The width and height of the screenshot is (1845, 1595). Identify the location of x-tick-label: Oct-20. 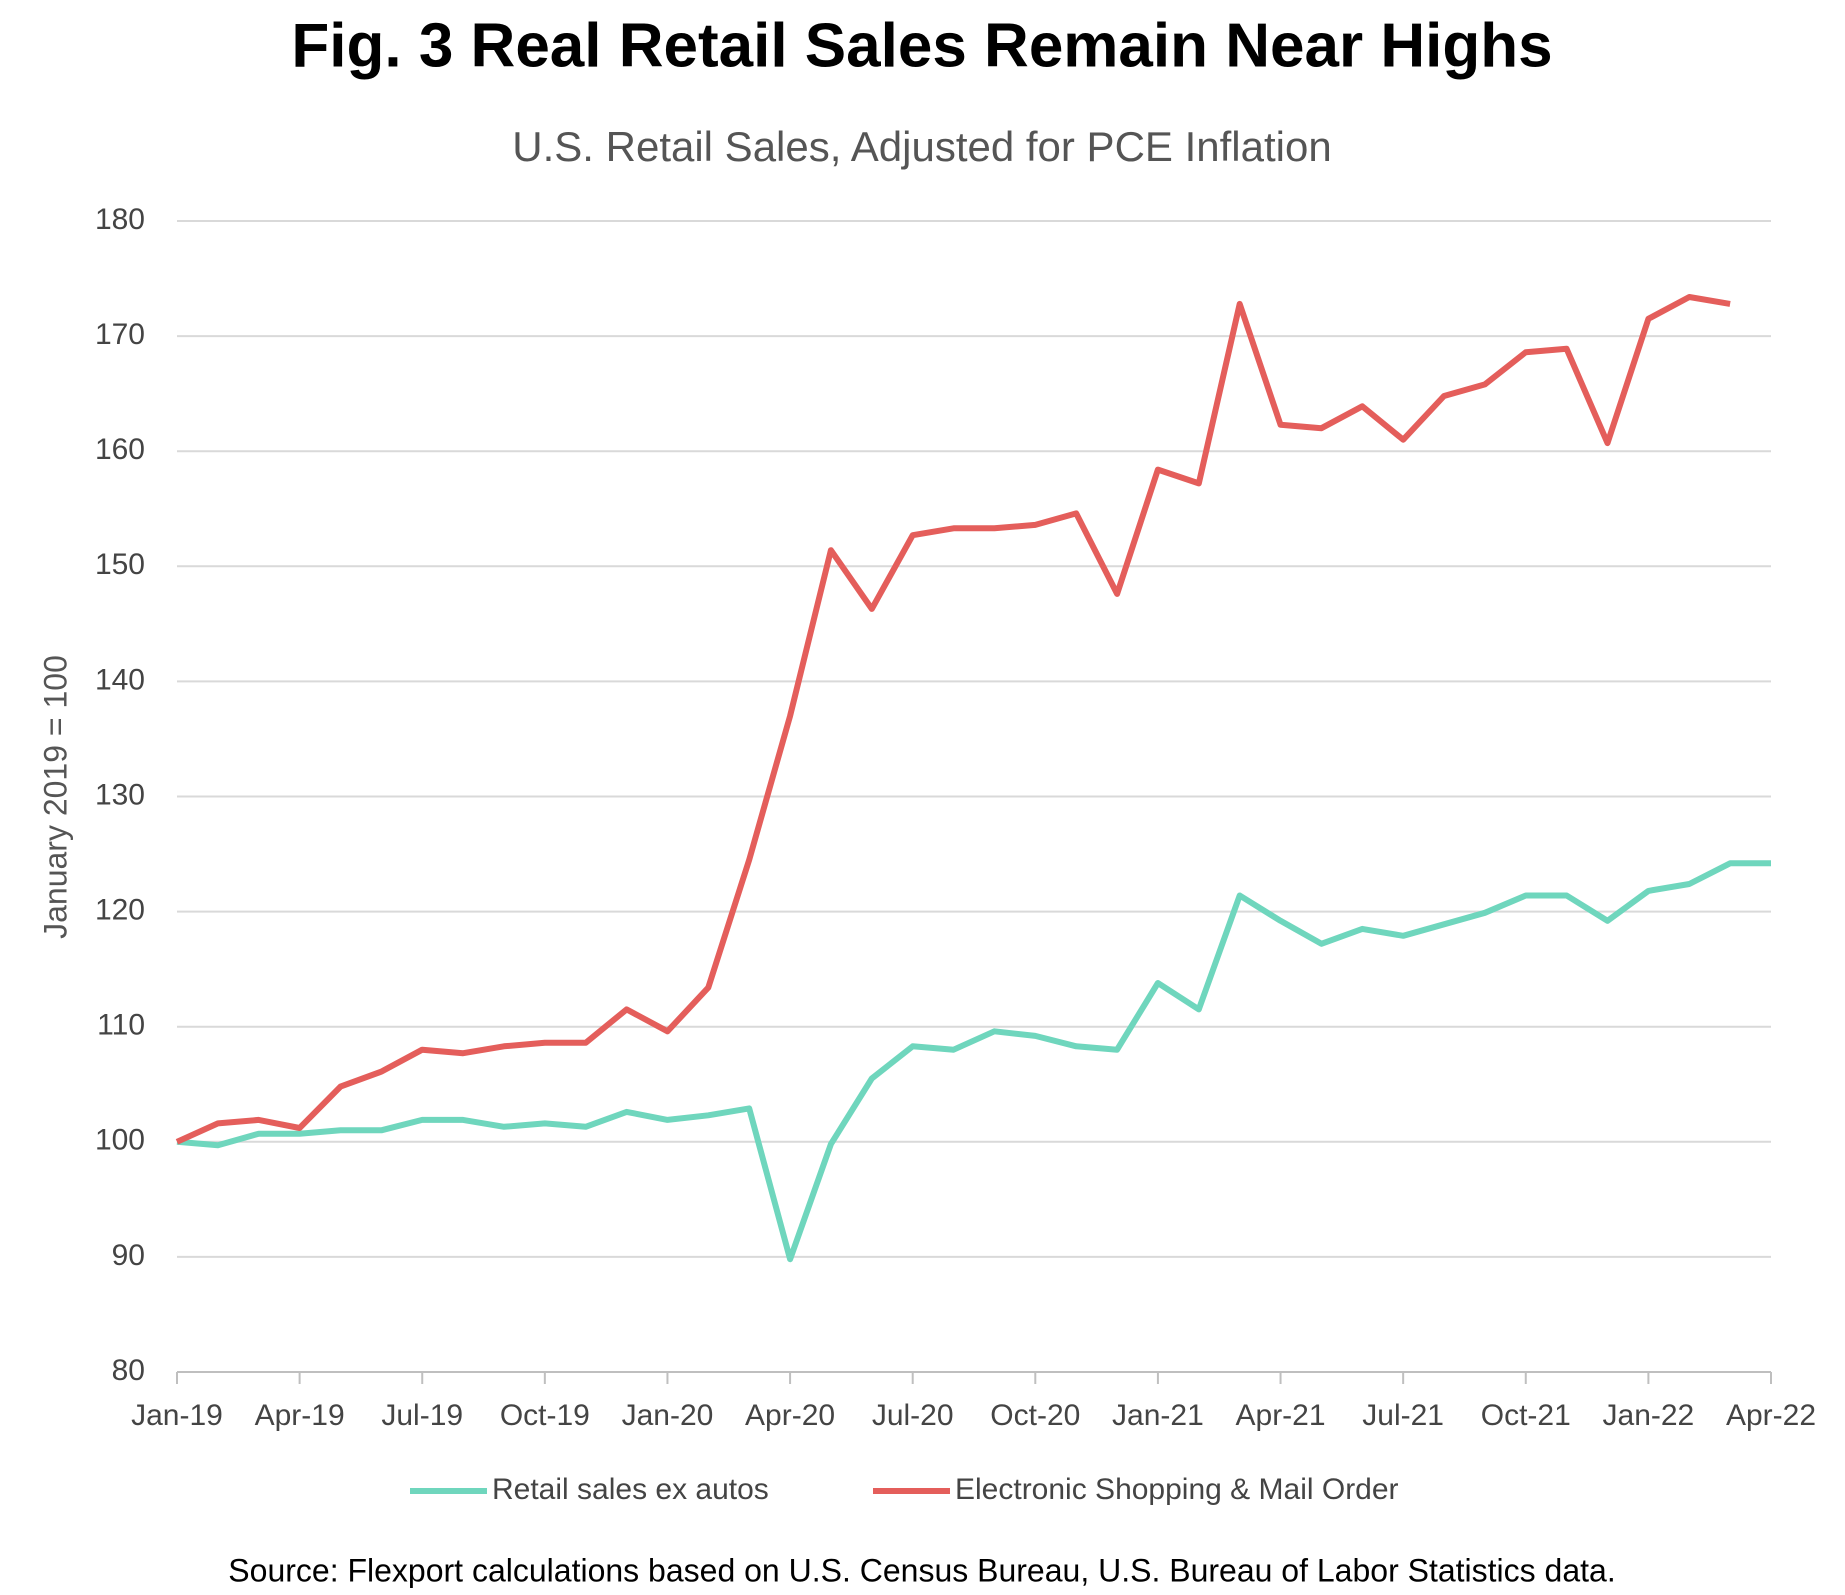
(1035, 1415).